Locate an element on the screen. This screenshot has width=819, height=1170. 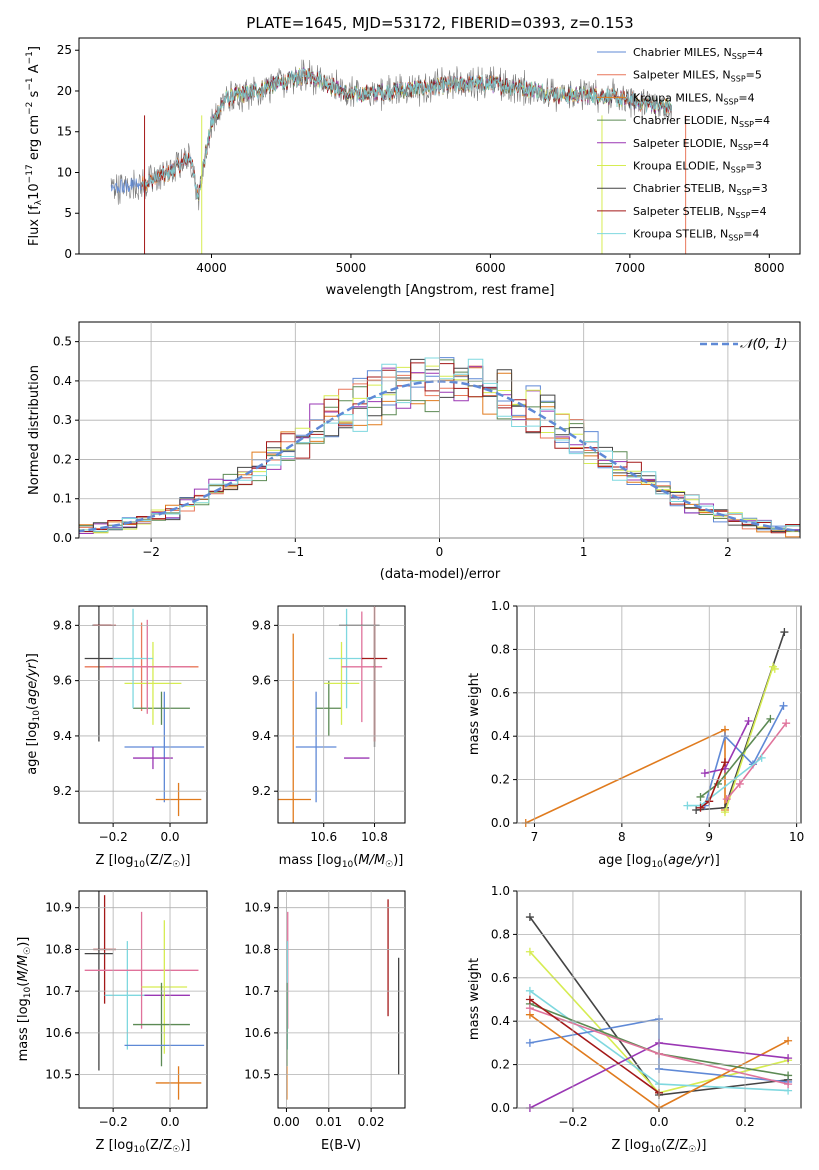
legend-label: Kroupa STELIB, NSSP=4 is located at coordinates (696, 235).